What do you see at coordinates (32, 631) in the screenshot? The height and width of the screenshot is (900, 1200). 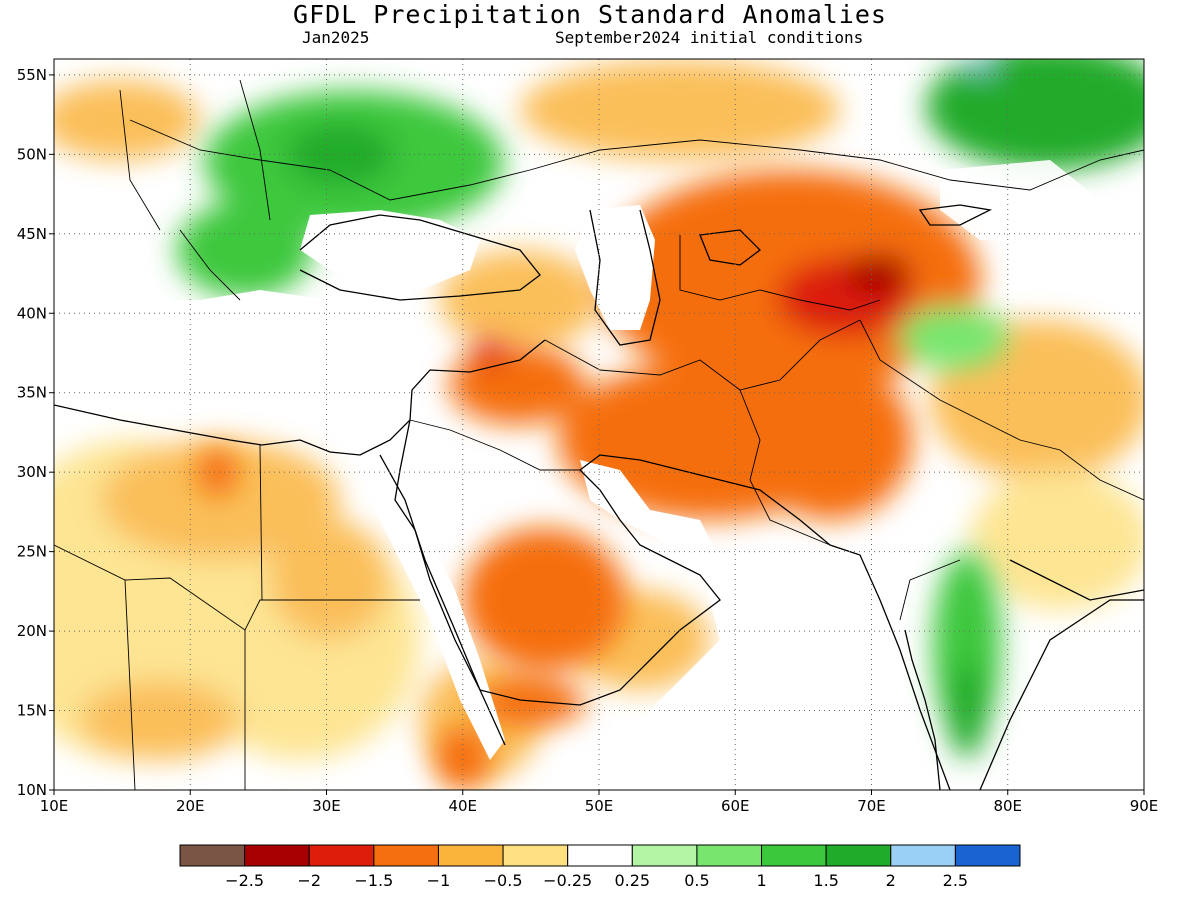 I see `y-tick-label: 20N` at bounding box center [32, 631].